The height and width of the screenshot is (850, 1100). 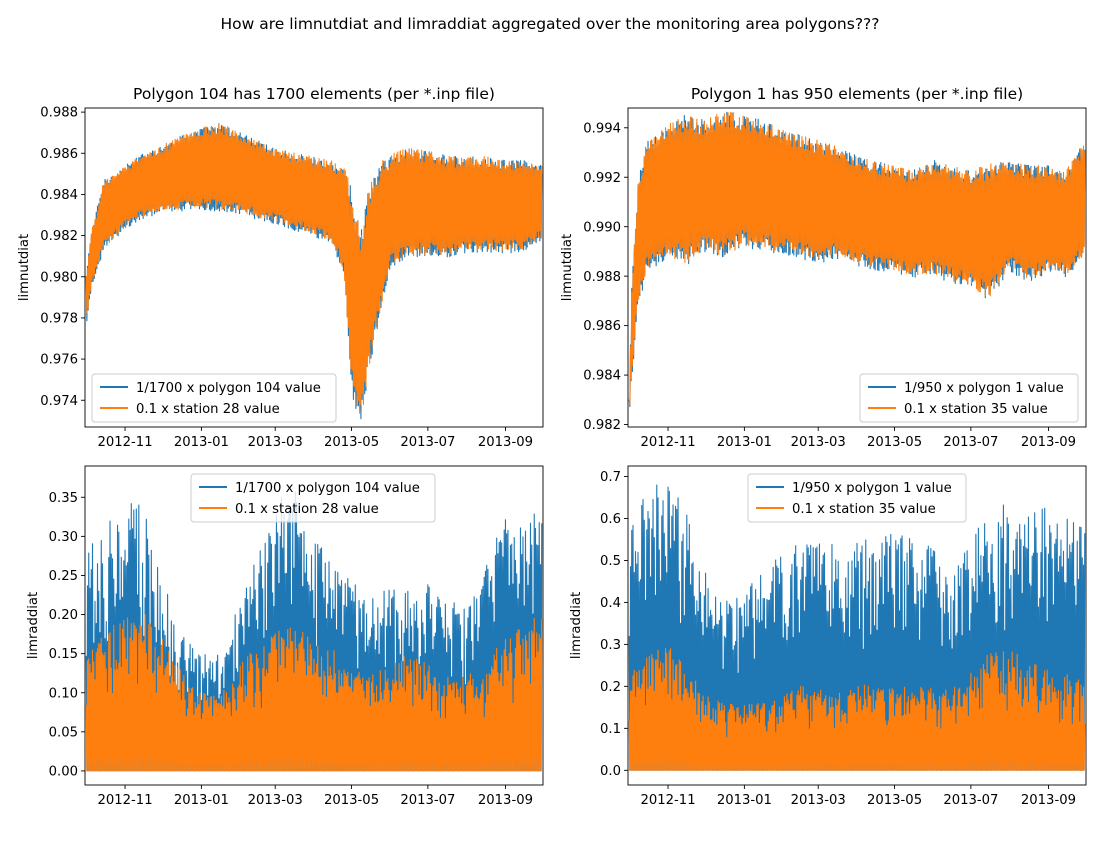 What do you see at coordinates (610, 519) in the screenshot?
I see `y-tick-label: 0.6` at bounding box center [610, 519].